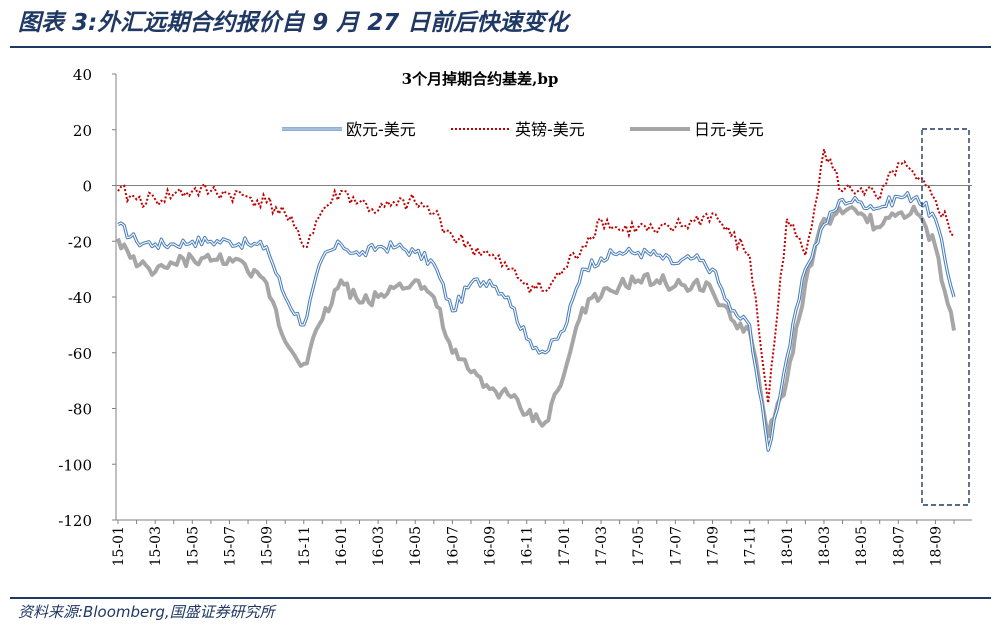 The width and height of the screenshot is (1001, 626). Describe the element at coordinates (565, 546) in the screenshot. I see `x-tick-label: 17-01` at that location.